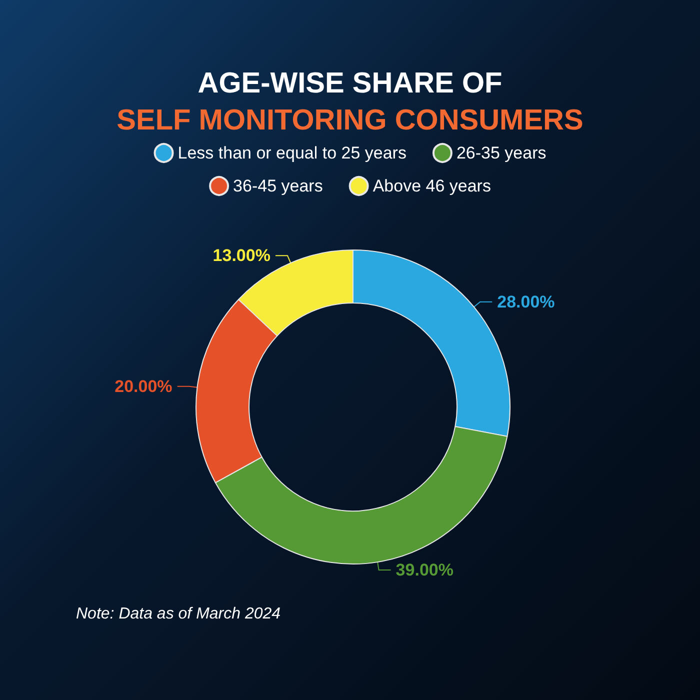  Describe the element at coordinates (178, 614) in the screenshot. I see `text: Note: Data as of March 2024` at that location.